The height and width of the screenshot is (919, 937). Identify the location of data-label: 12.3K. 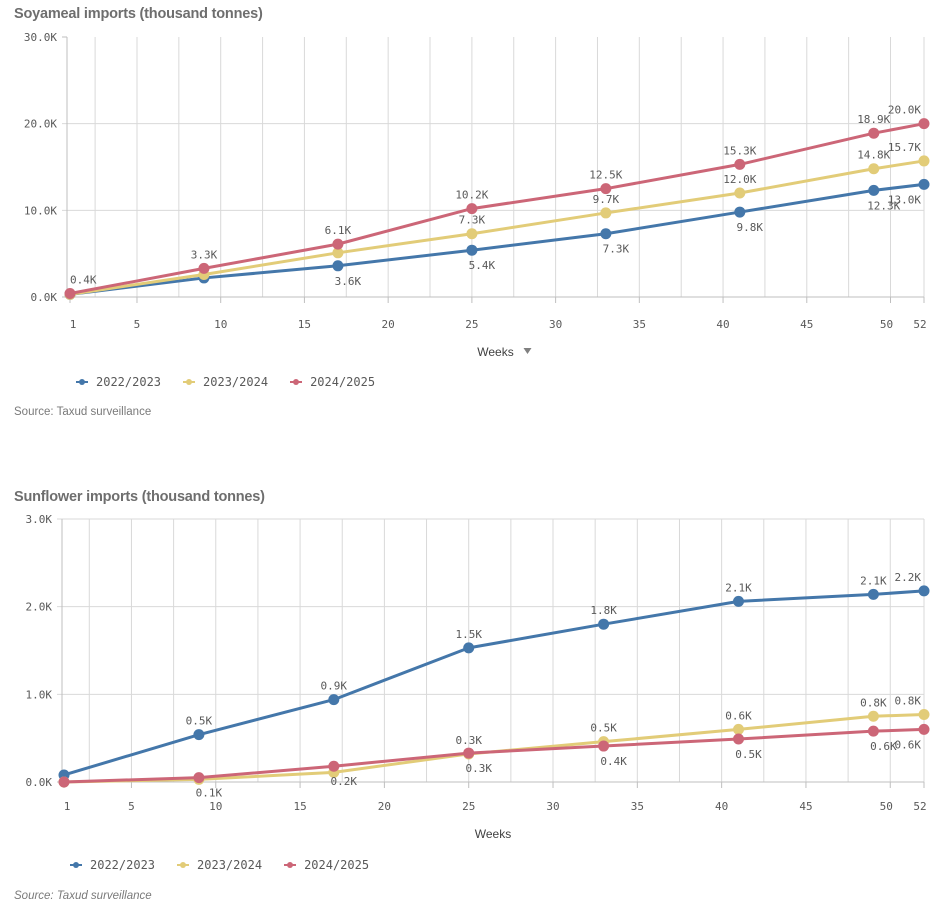
(883, 205).